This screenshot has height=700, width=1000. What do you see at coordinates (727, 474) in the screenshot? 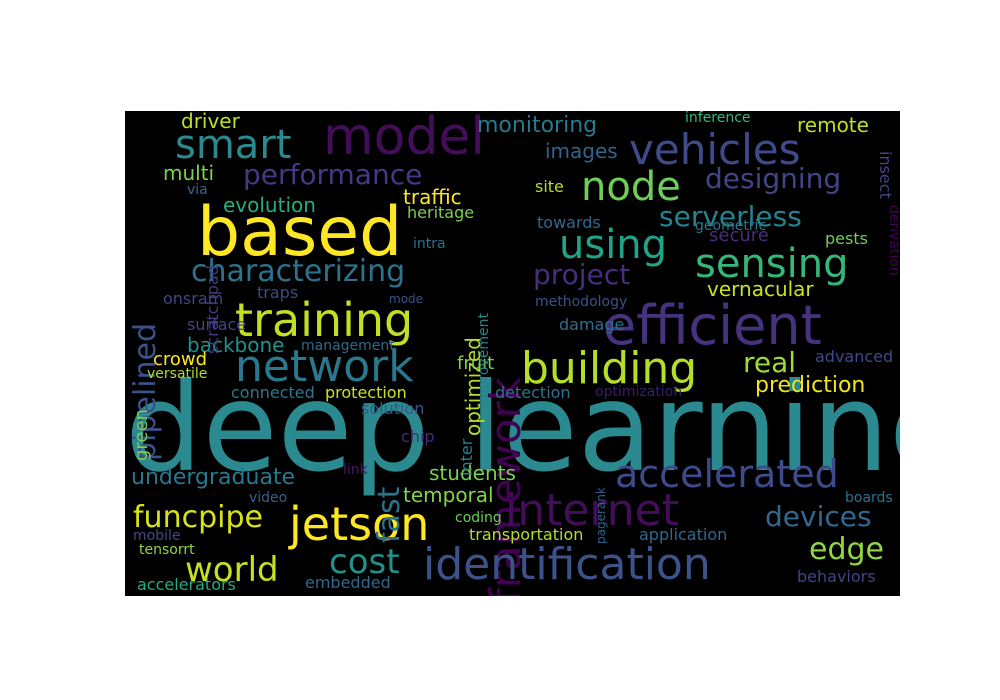
I see `word-accelerated: accelerated` at bounding box center [727, 474].